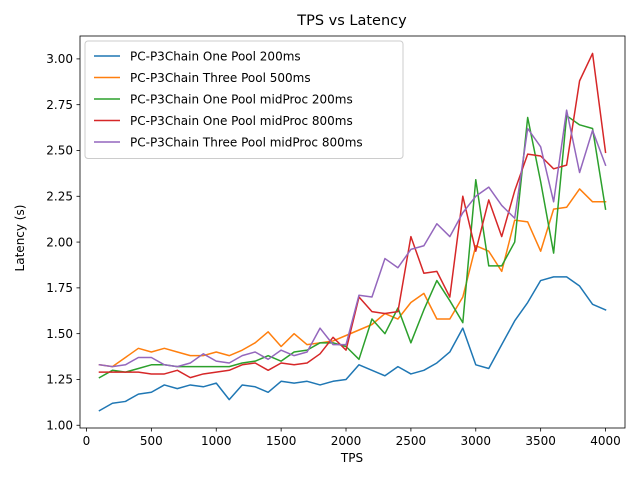  What do you see at coordinates (59, 196) in the screenshot?
I see `y-tick-label: 2.25` at bounding box center [59, 196].